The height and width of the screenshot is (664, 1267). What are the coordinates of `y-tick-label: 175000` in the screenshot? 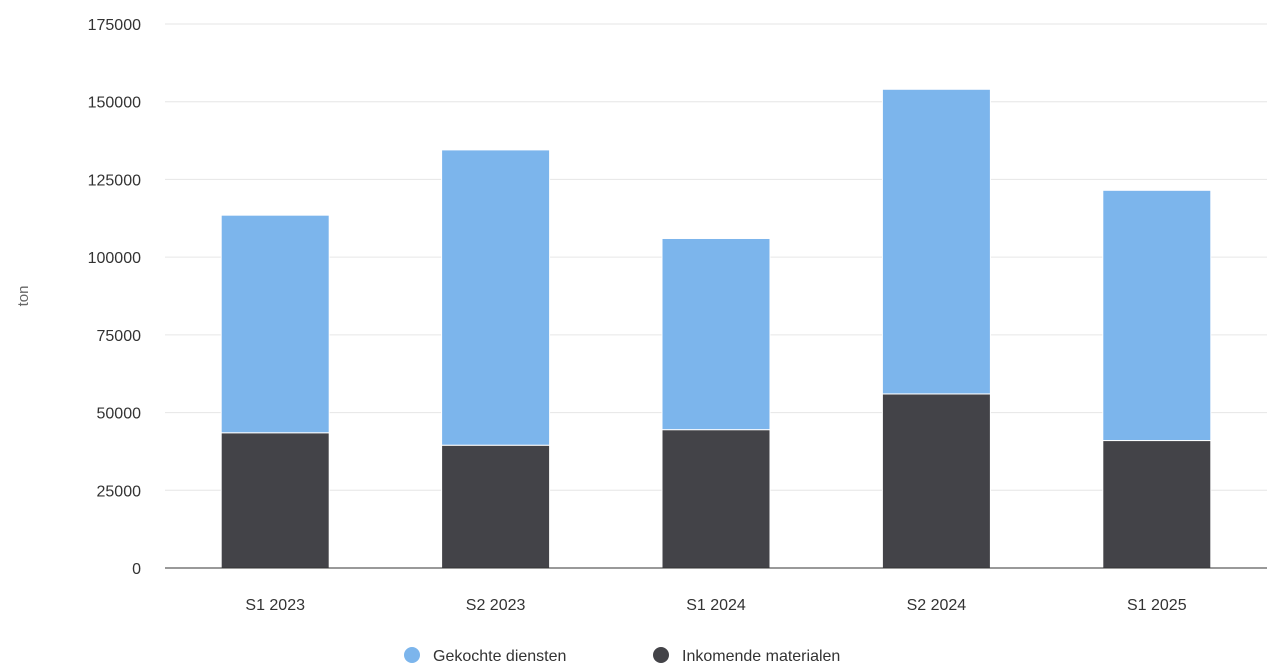 It's located at (114, 25).